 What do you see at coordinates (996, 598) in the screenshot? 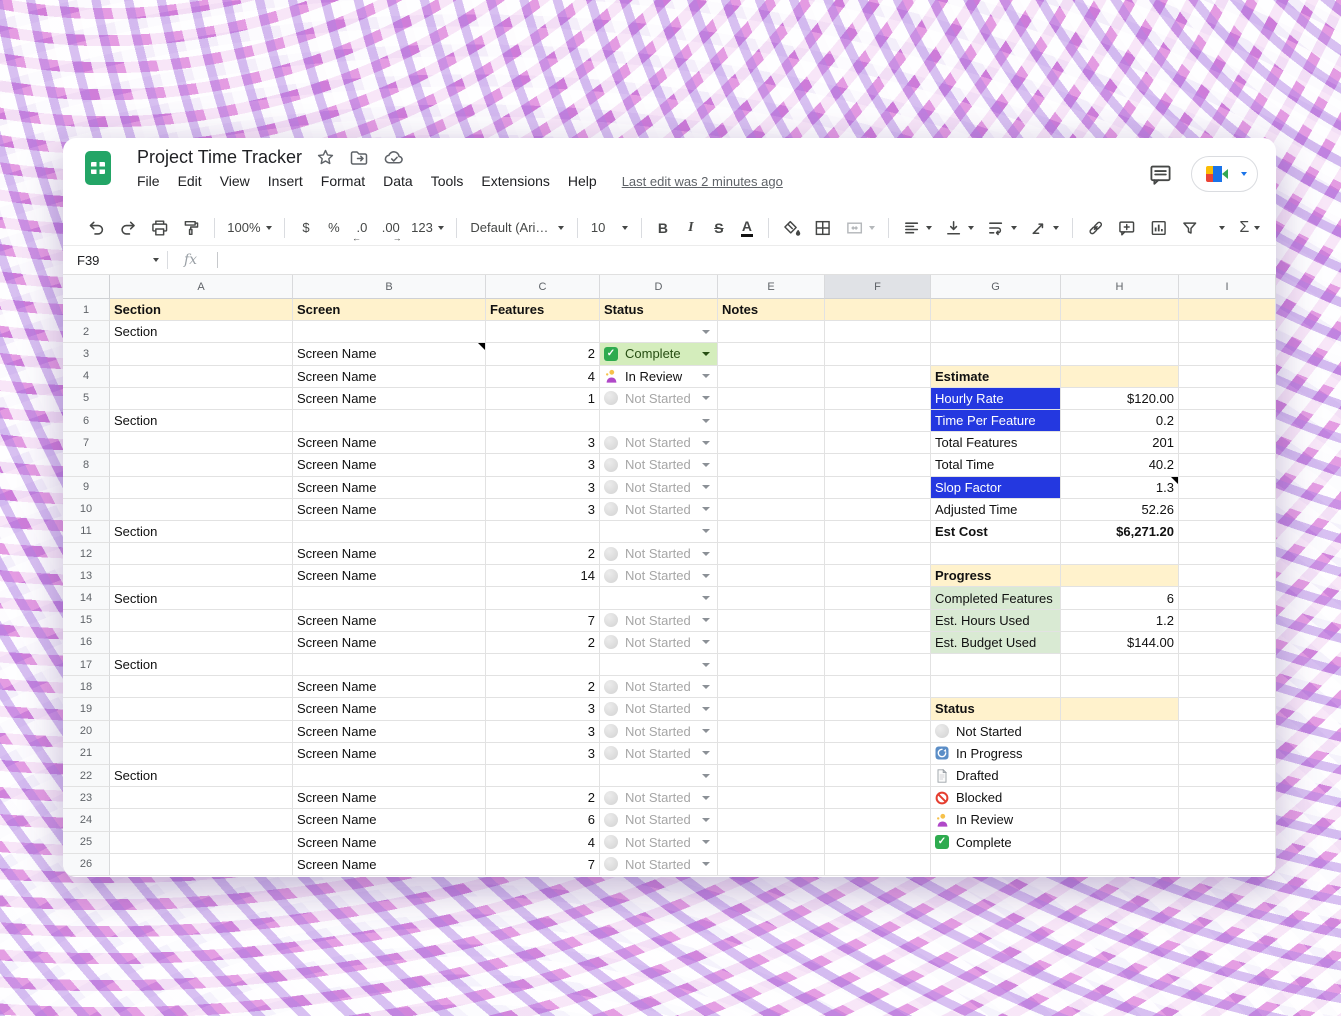
I see `cell-G14: Completed Features` at bounding box center [996, 598].